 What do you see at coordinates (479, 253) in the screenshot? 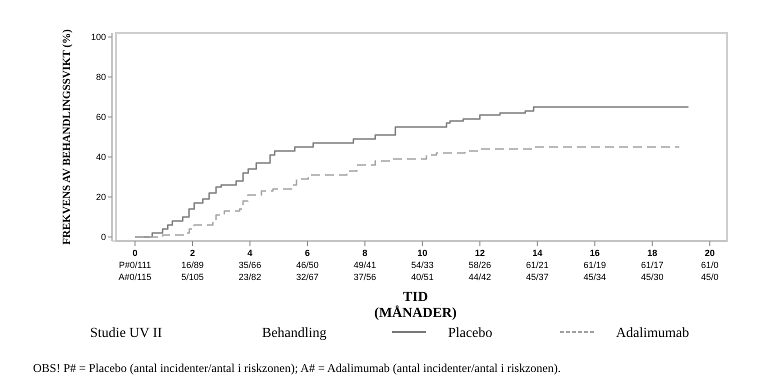
I see `x-tick-label: 12` at bounding box center [479, 253].